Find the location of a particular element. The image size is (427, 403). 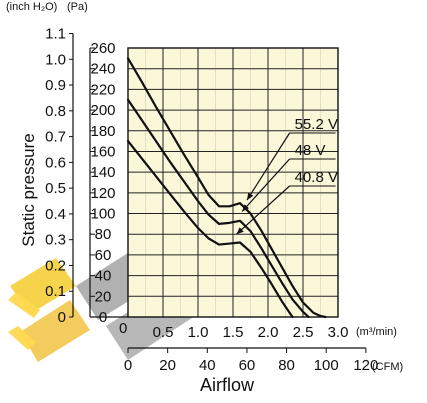

secondary-y-tick-label: 0.5 is located at coordinates (55, 188).